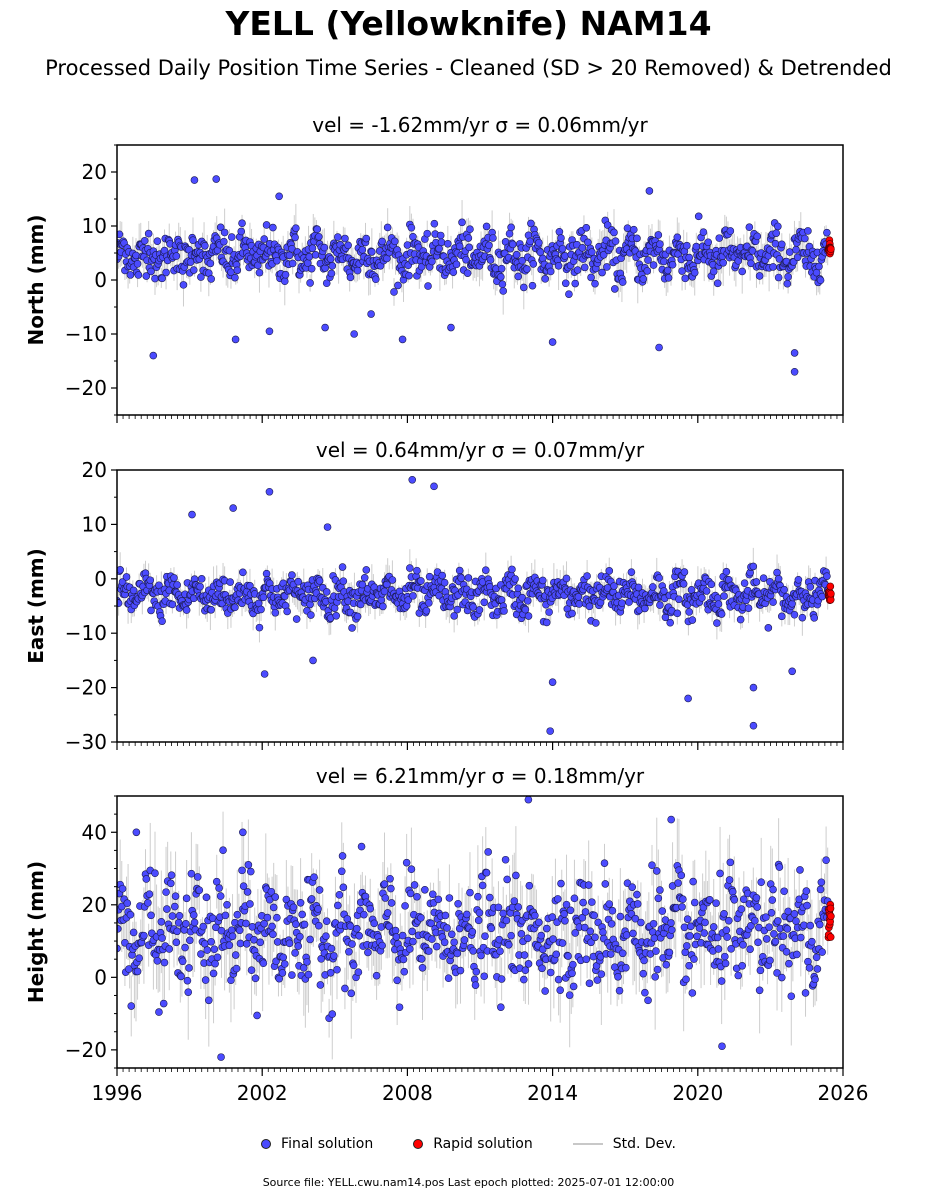  Describe the element at coordinates (100, 579) in the screenshot. I see `y-tick-label: 0` at that location.